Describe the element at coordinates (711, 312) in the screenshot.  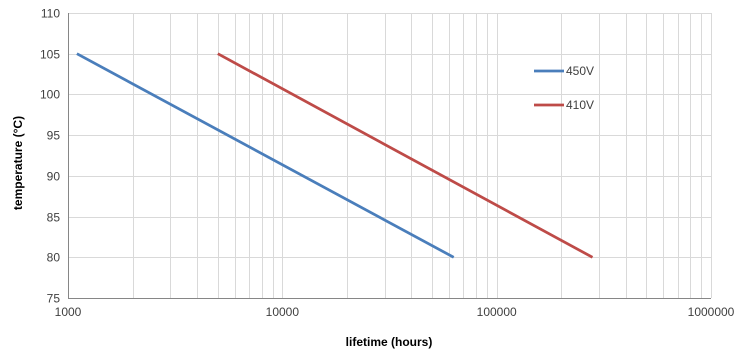
I see `x-tick-label: 1000000` at that location.